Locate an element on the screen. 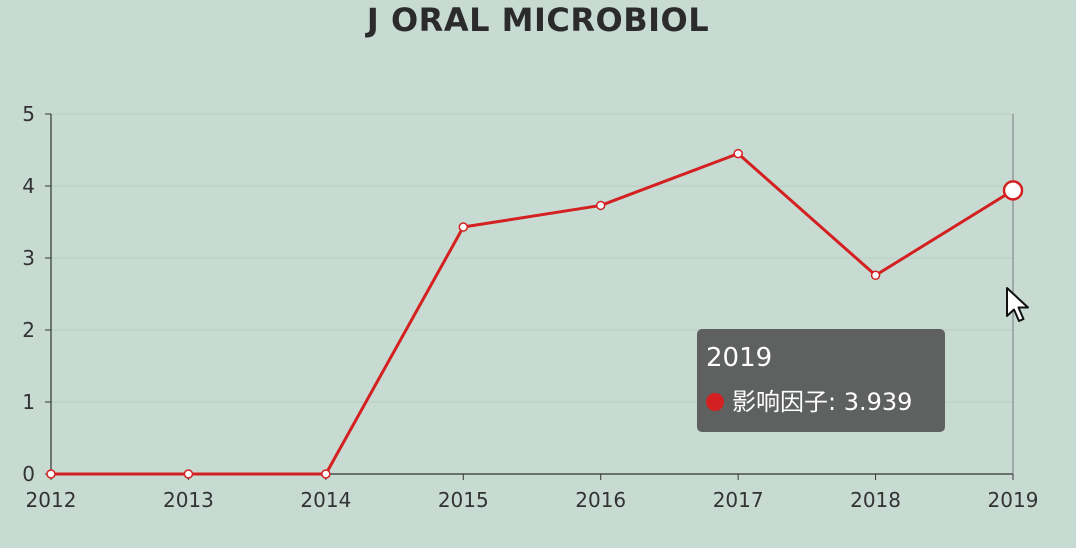  tooltip-value: 影响因子: 3.939 is located at coordinates (822, 402).